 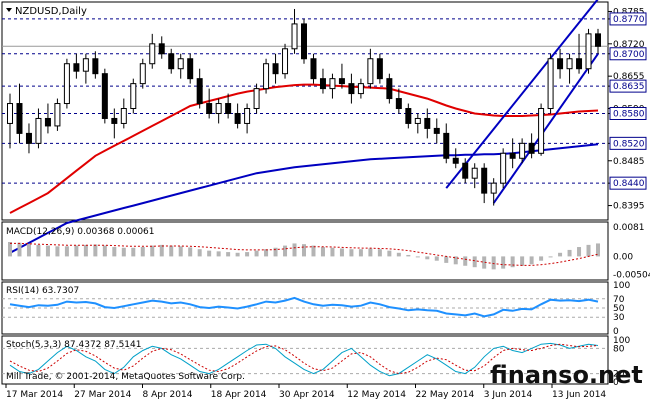 What do you see at coordinates (102, 395) in the screenshot?
I see `x-tick-label: 27 Mar 2014` at bounding box center [102, 395].